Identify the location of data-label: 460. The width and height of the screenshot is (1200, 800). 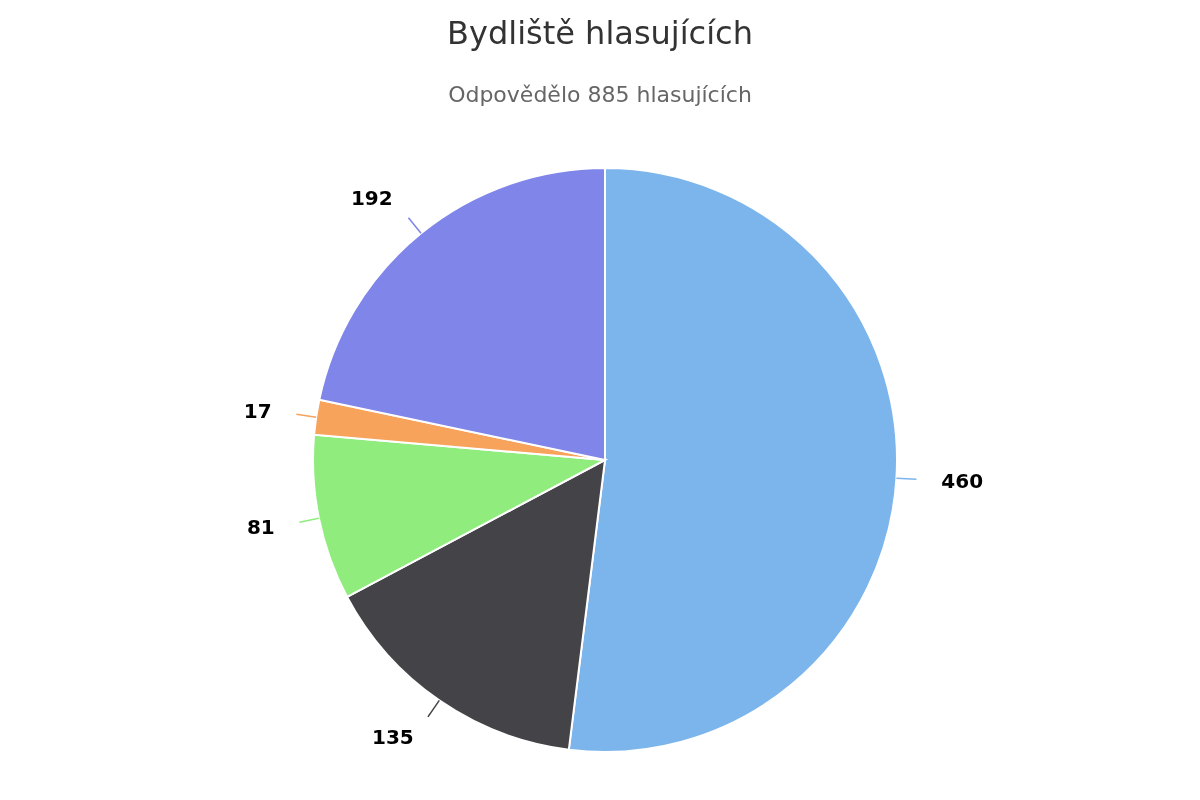
(962, 480).